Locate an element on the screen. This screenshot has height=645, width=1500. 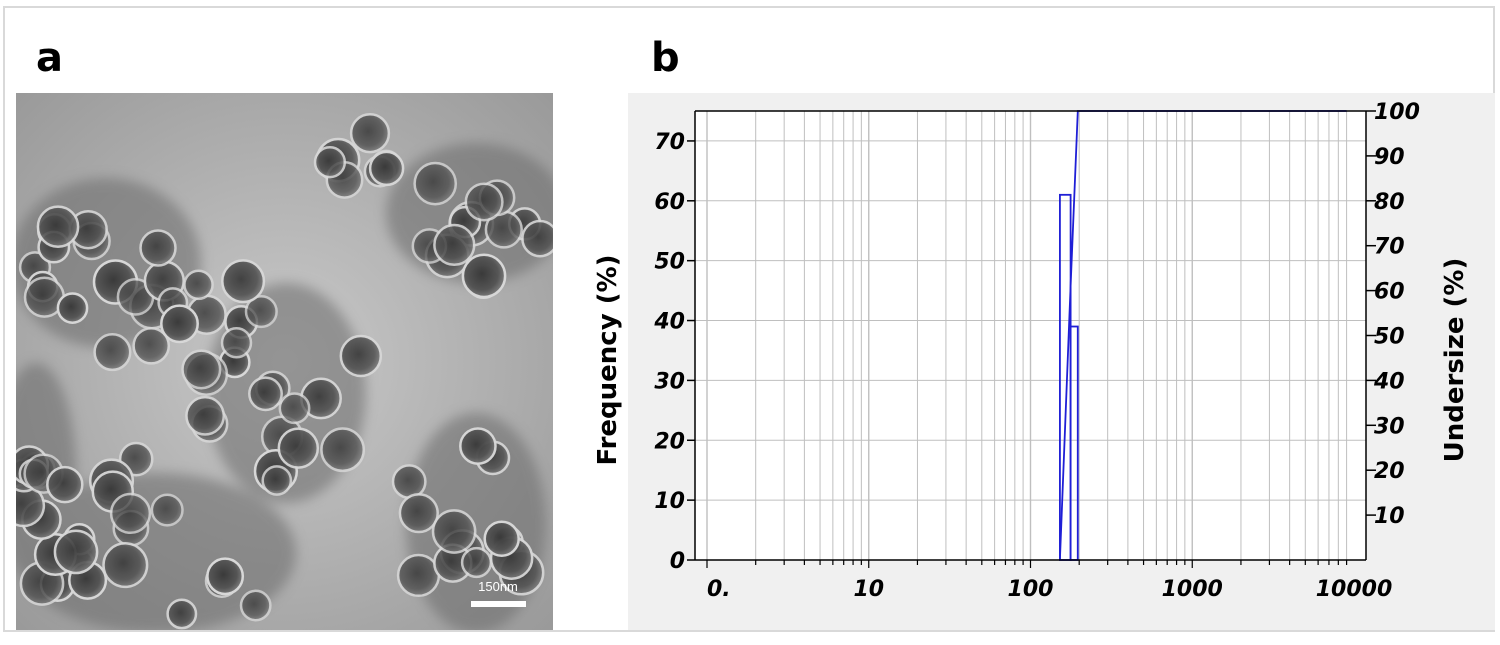
y-tick-label-right: 20 is located at coordinates (1389, 471).